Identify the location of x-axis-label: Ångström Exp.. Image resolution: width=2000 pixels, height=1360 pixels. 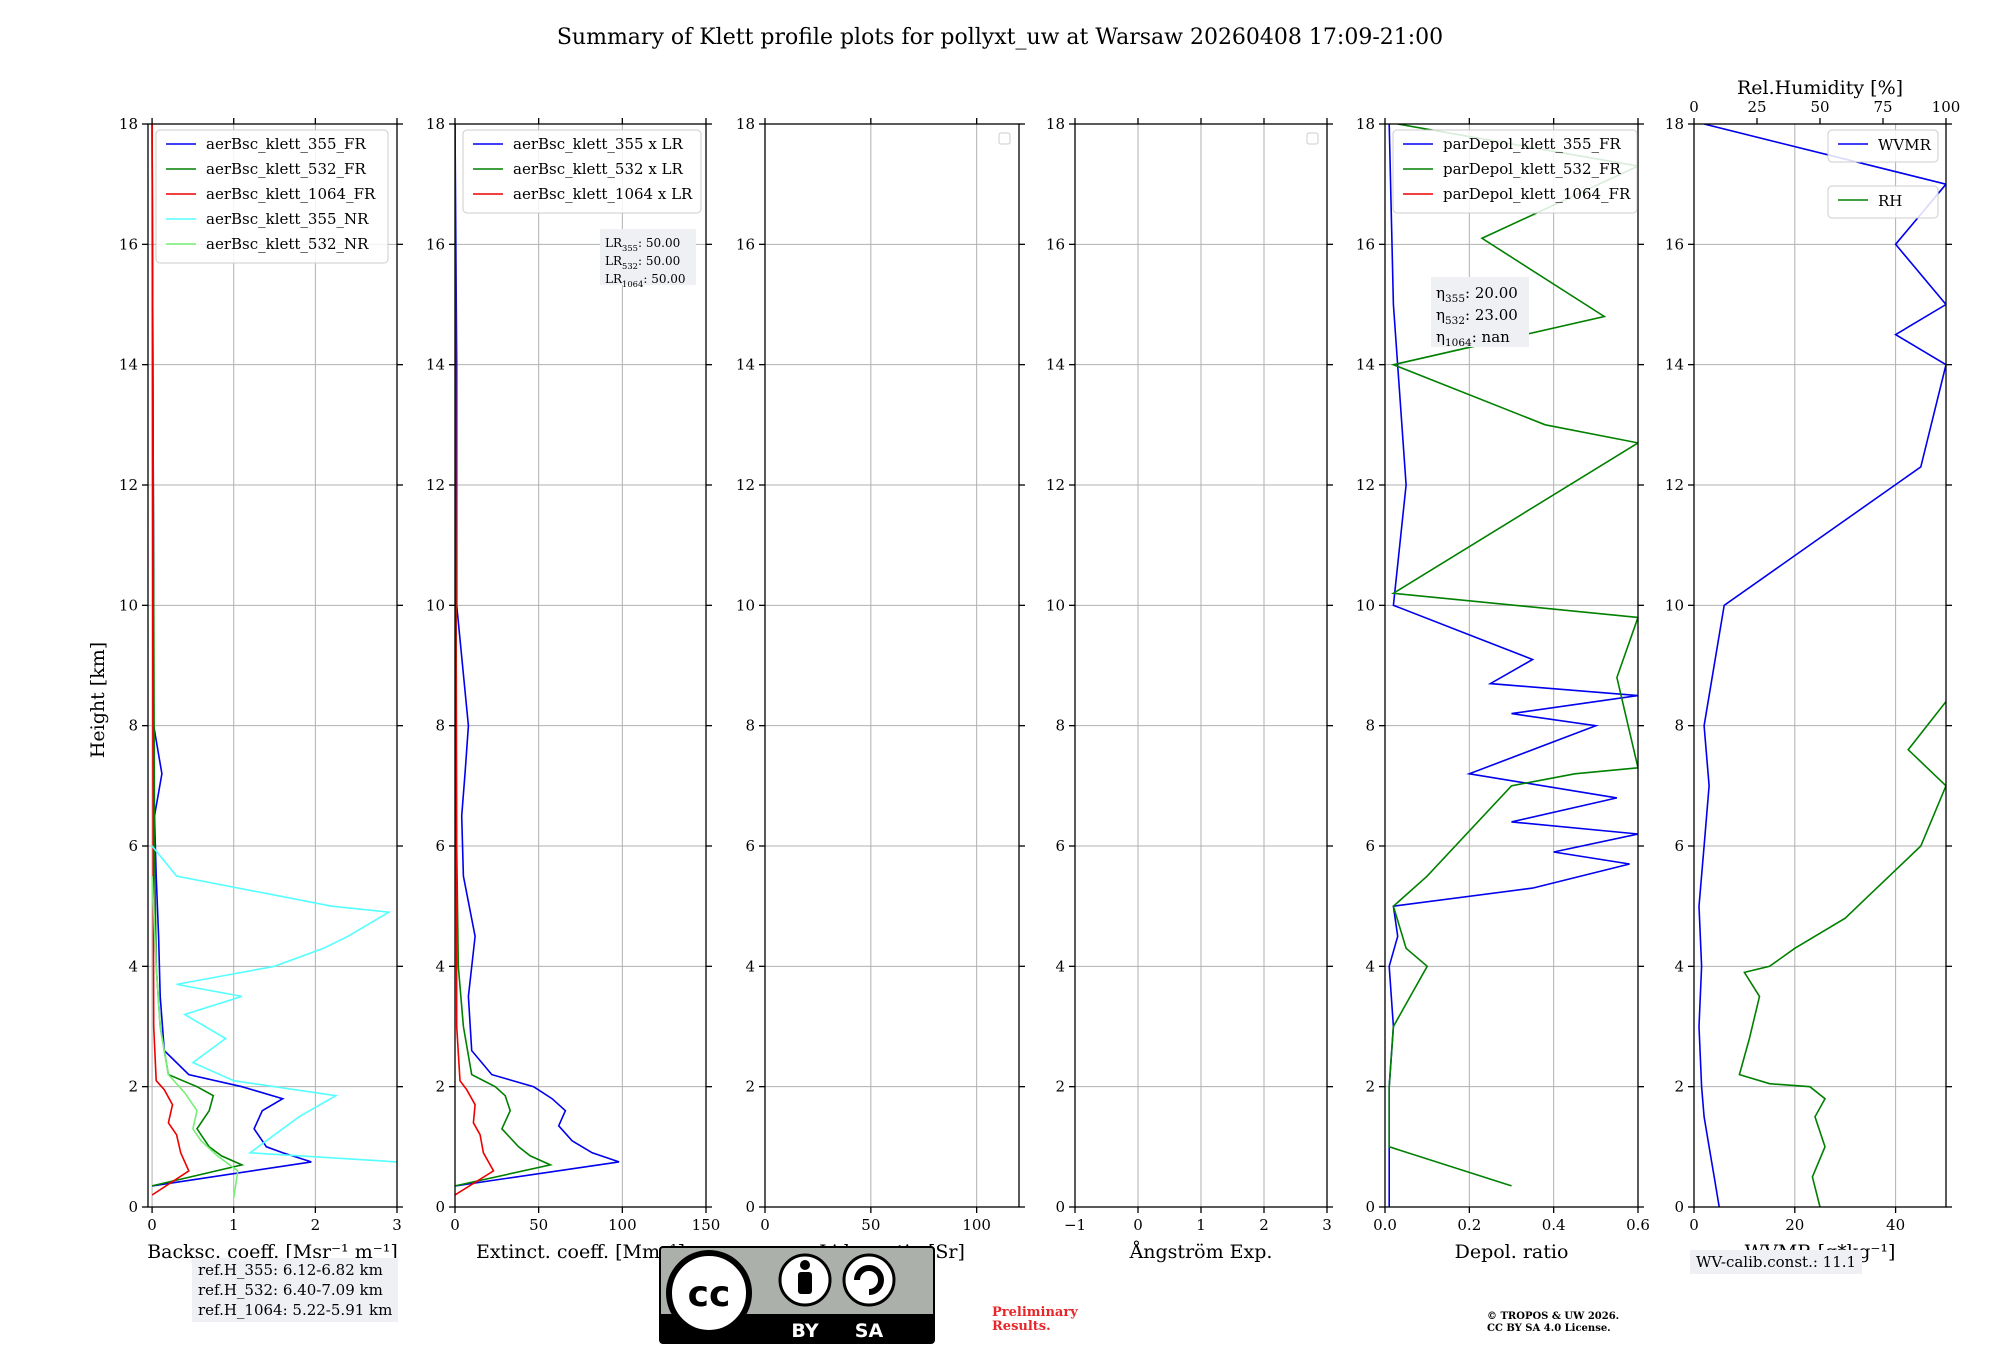
(1201, 1252).